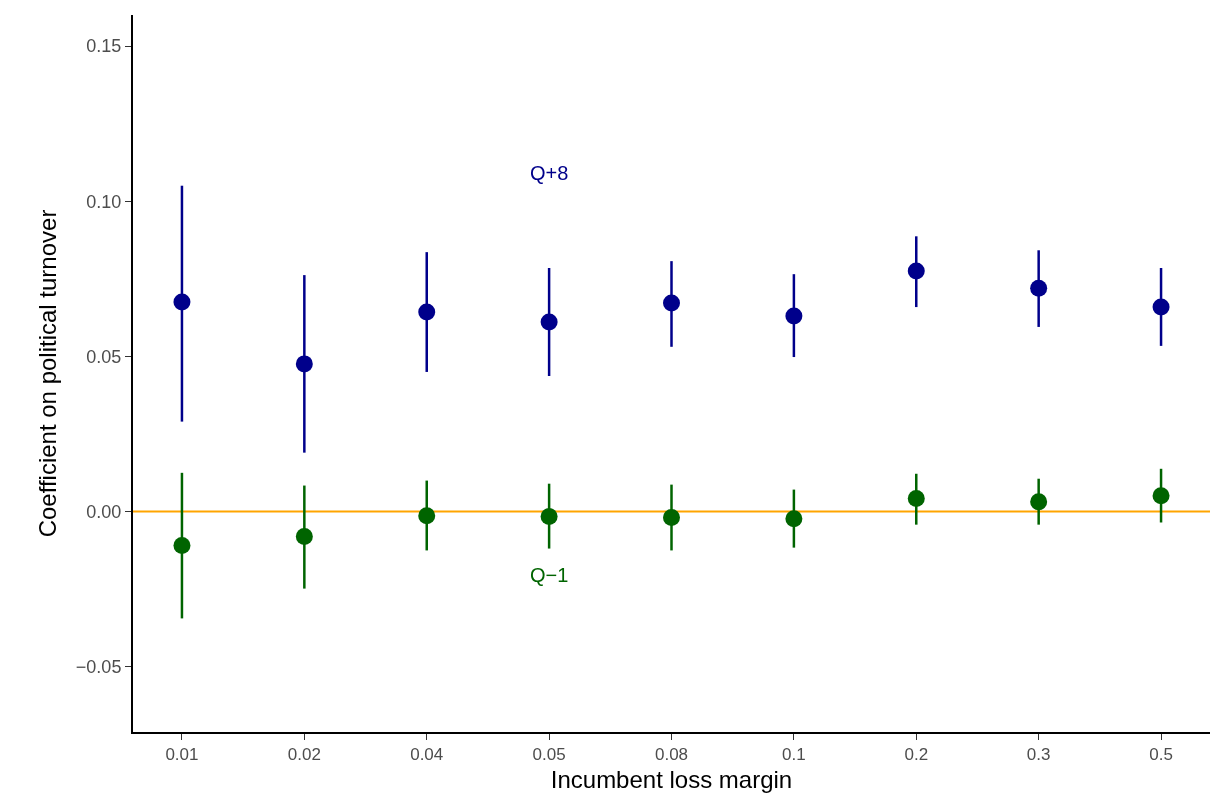 The width and height of the screenshot is (1218, 804). What do you see at coordinates (104, 511) in the screenshot?
I see `y-tick-label: 0.00` at bounding box center [104, 511].